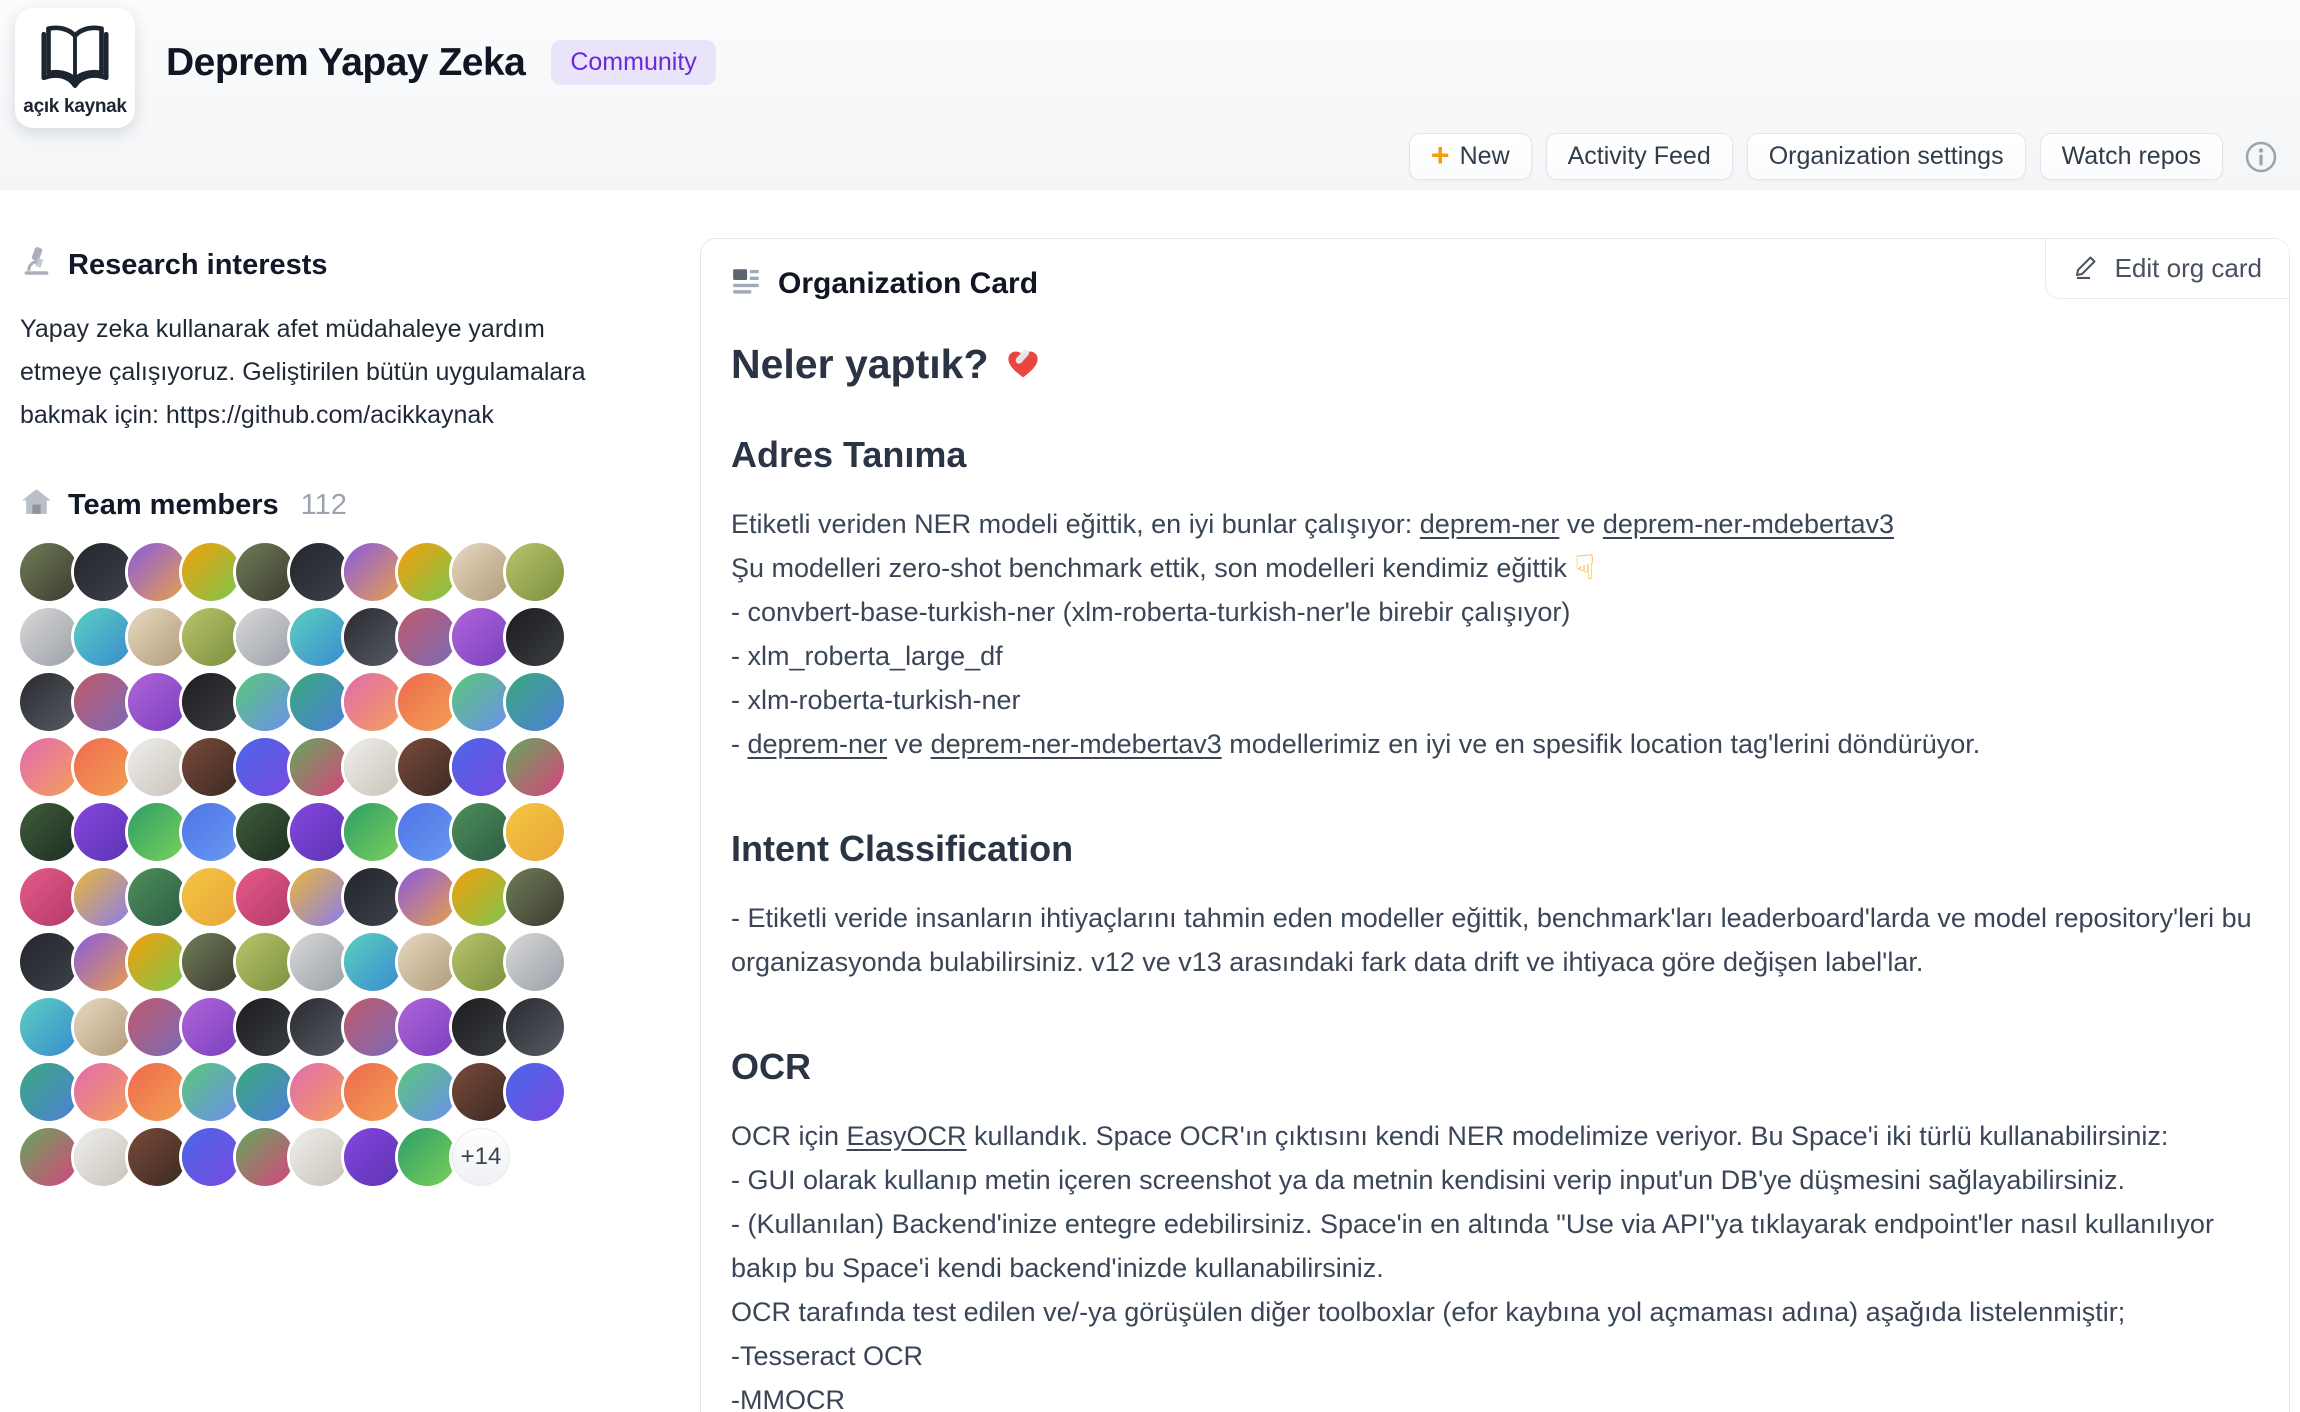 The image size is (2300, 1412). I want to click on new-button: + New, so click(1470, 156).